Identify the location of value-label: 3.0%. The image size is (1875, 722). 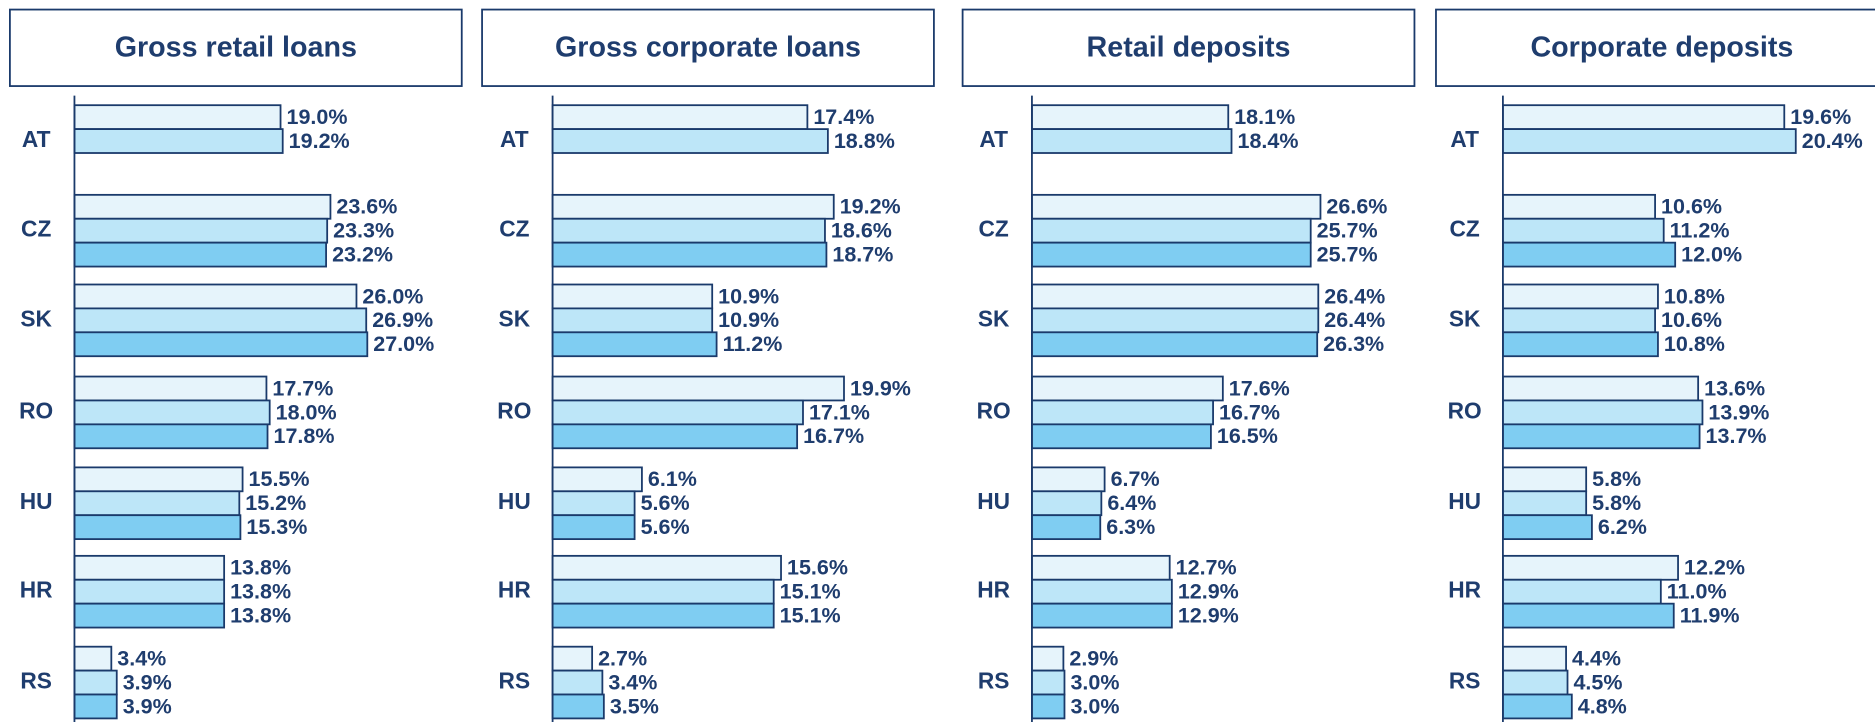
(1094, 682).